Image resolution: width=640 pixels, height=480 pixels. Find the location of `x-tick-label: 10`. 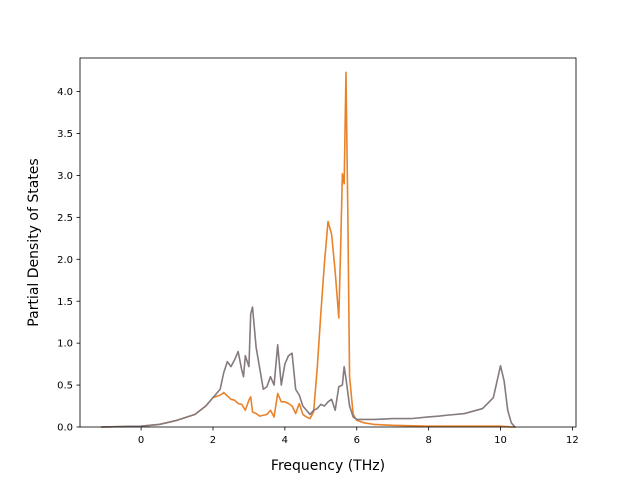

x-tick-label: 10 is located at coordinates (500, 440).